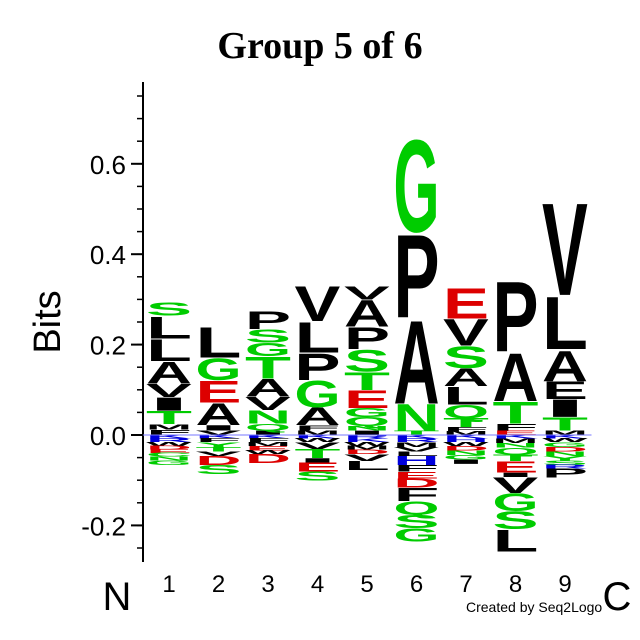 This screenshot has height=640, width=640. I want to click on residue-h: H, so click(466, 441).